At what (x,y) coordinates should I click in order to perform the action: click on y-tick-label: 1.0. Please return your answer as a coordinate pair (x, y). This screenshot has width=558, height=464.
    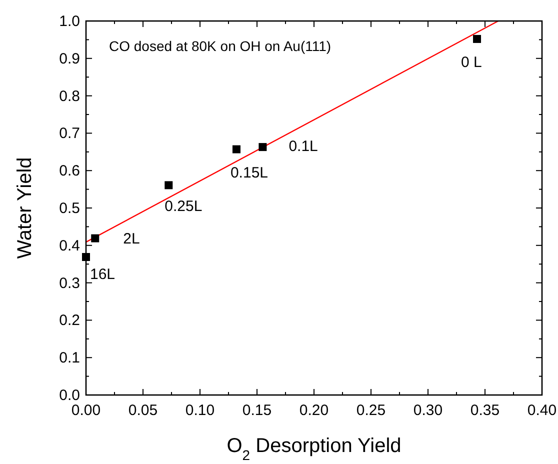
    Looking at the image, I should click on (69, 21).